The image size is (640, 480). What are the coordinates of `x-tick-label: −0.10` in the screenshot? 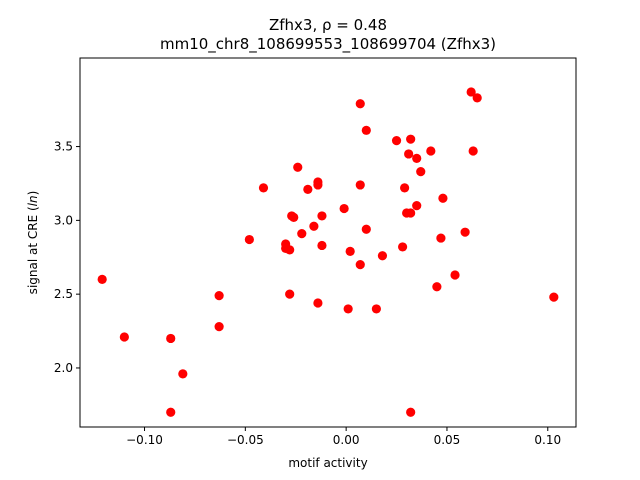 It's located at (144, 440).